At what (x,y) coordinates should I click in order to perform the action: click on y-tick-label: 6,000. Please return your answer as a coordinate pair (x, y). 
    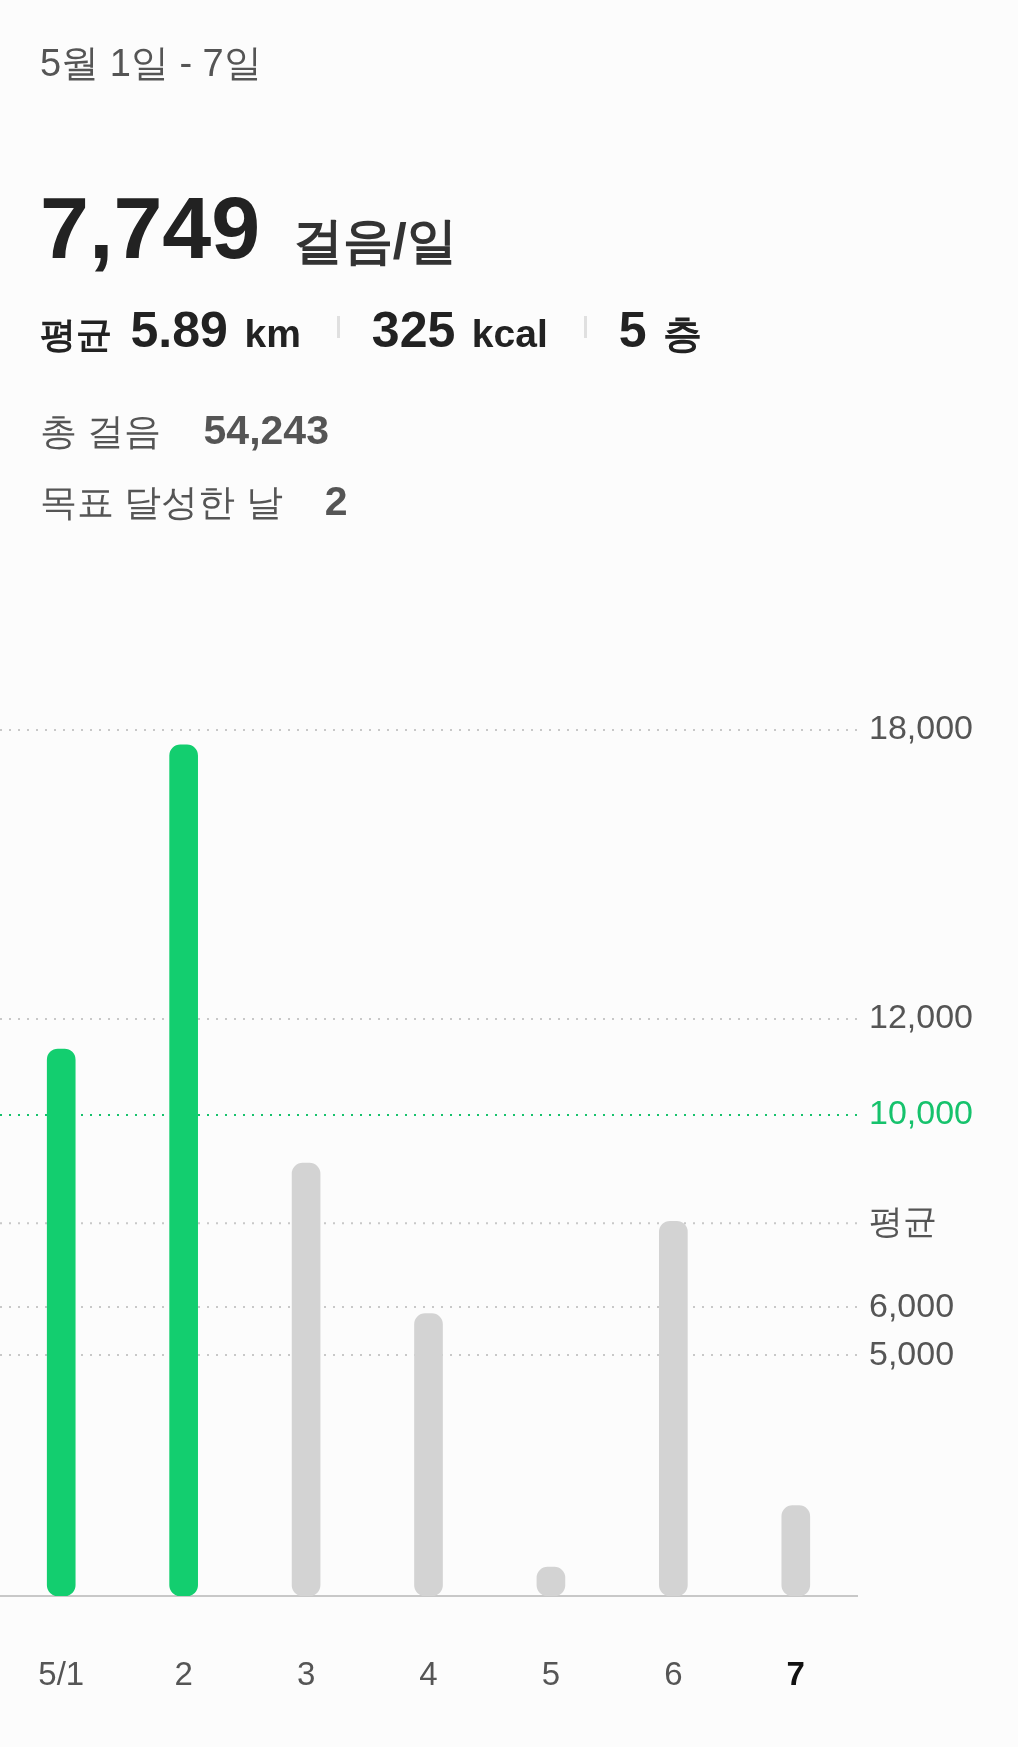
    Looking at the image, I should click on (912, 1304).